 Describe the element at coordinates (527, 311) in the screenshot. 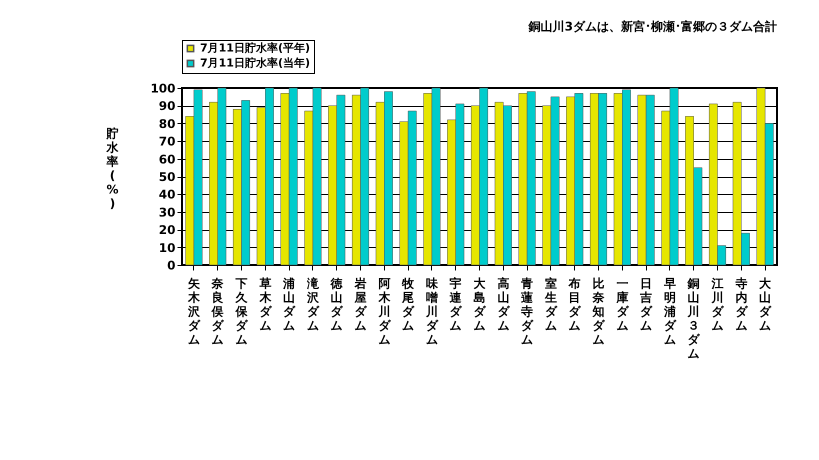

I see `x-tick-label: 青蓮寺ダム` at that location.